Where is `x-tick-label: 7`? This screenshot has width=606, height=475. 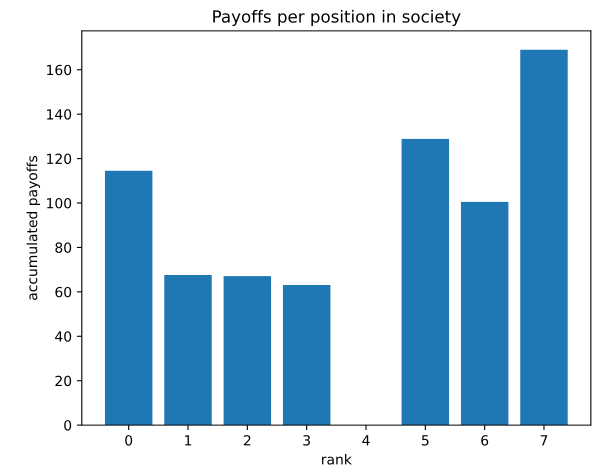
x-tick-label: 7 is located at coordinates (544, 440).